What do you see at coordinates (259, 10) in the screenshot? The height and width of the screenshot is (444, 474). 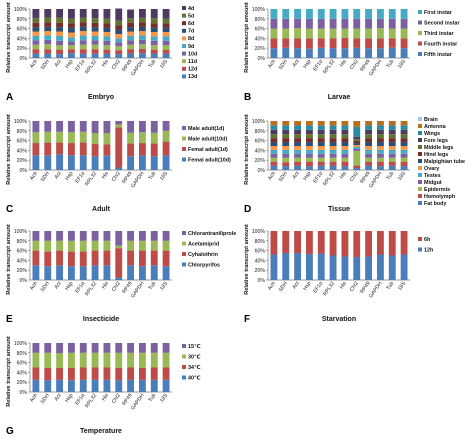 I see `y-tick-label: 100%` at bounding box center [259, 10].